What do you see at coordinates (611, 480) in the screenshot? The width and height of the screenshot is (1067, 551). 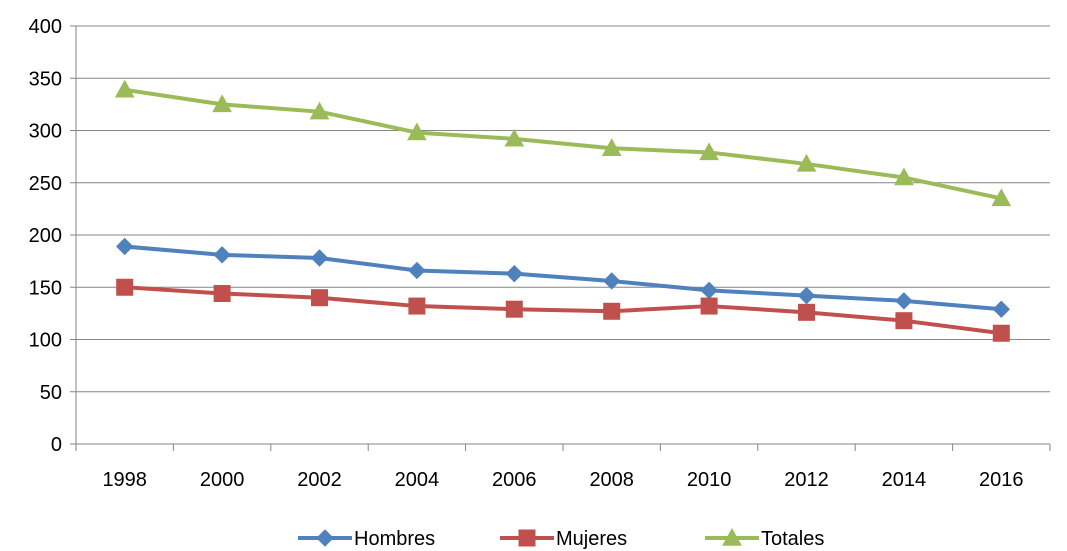 I see `x-tick-label: 2008` at bounding box center [611, 480].